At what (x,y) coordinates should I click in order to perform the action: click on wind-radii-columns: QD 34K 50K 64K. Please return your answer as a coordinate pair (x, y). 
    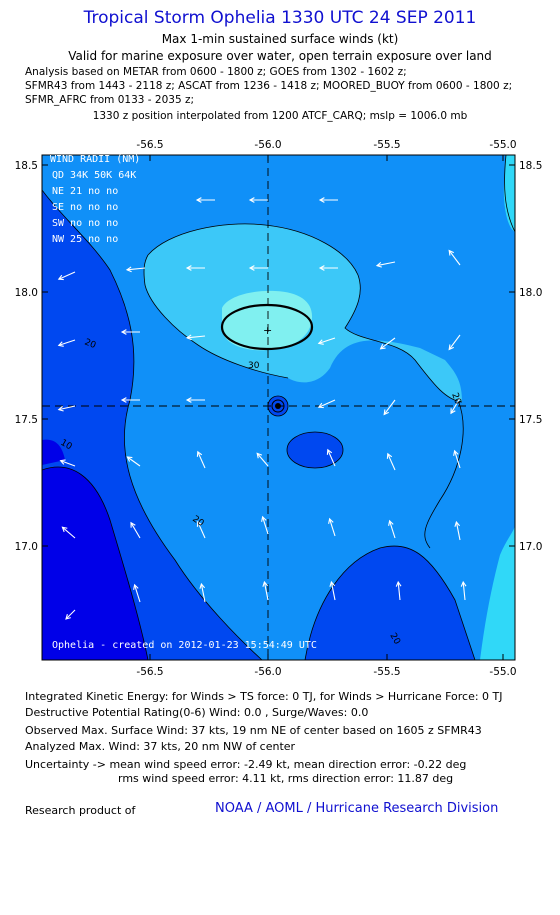
    Looking at the image, I should click on (94, 175).